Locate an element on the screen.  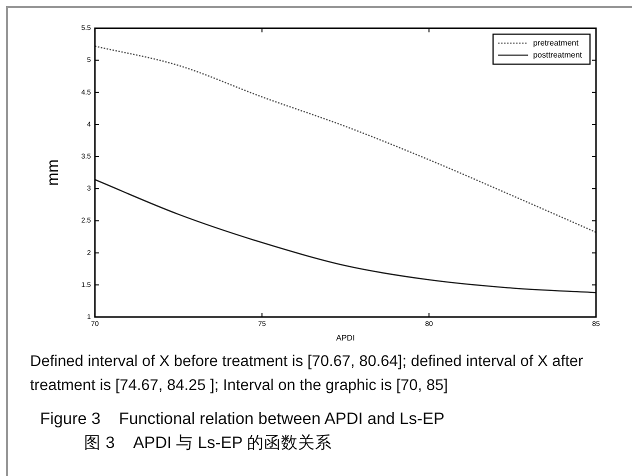
text: 图 3 APDI 与 Ls-EP 的函数关系 is located at coordinates (208, 443).